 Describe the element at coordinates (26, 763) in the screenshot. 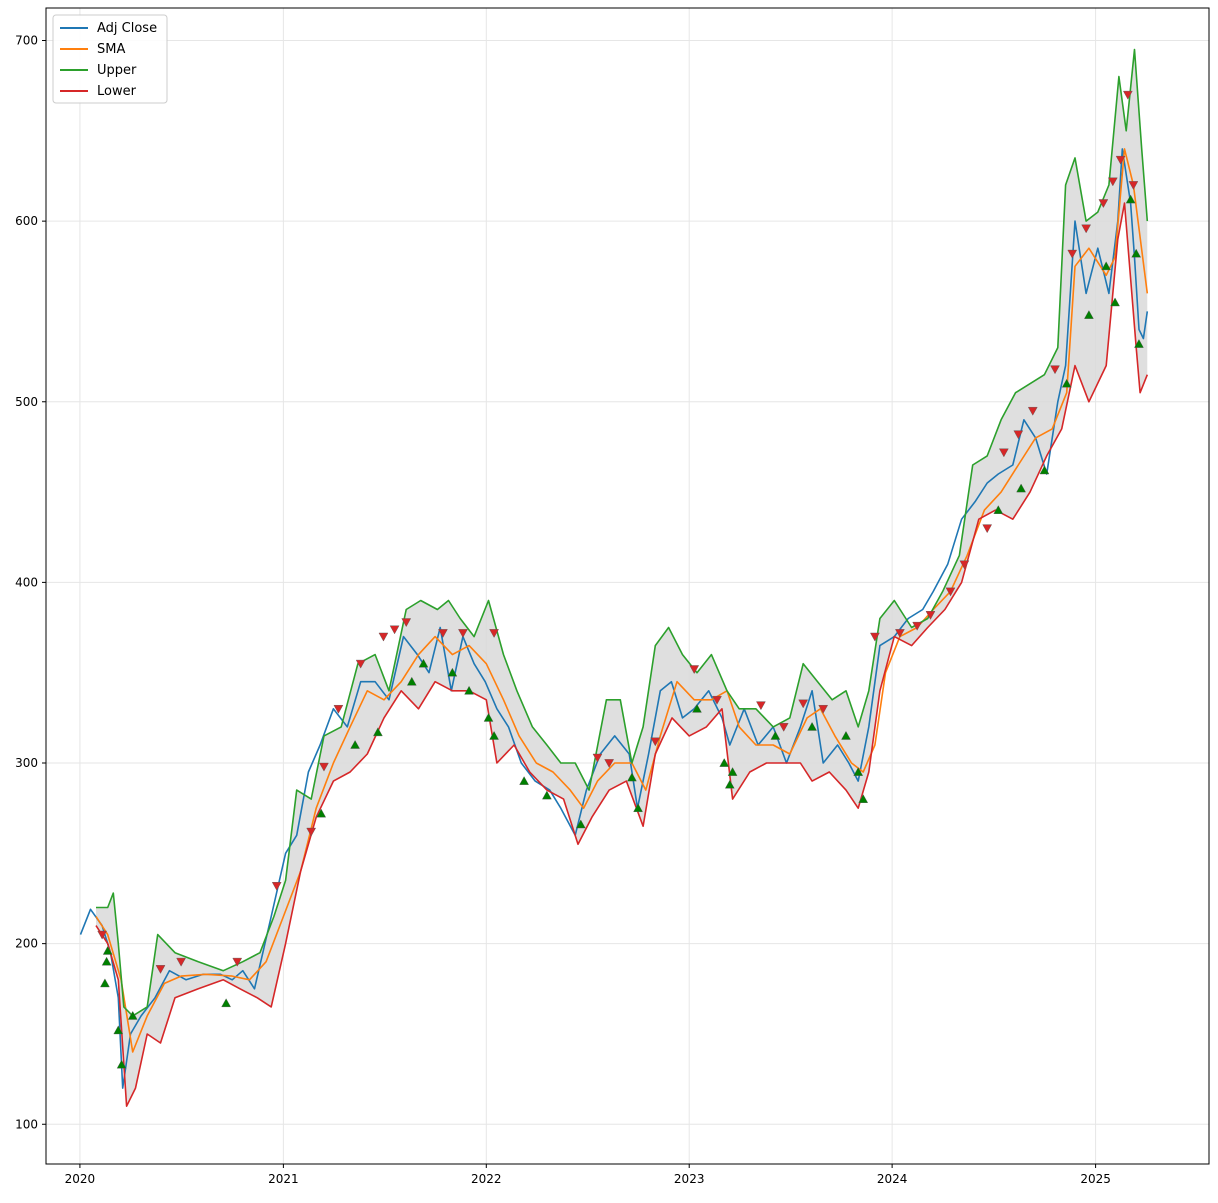

I see `y-tick-label: 300` at that location.